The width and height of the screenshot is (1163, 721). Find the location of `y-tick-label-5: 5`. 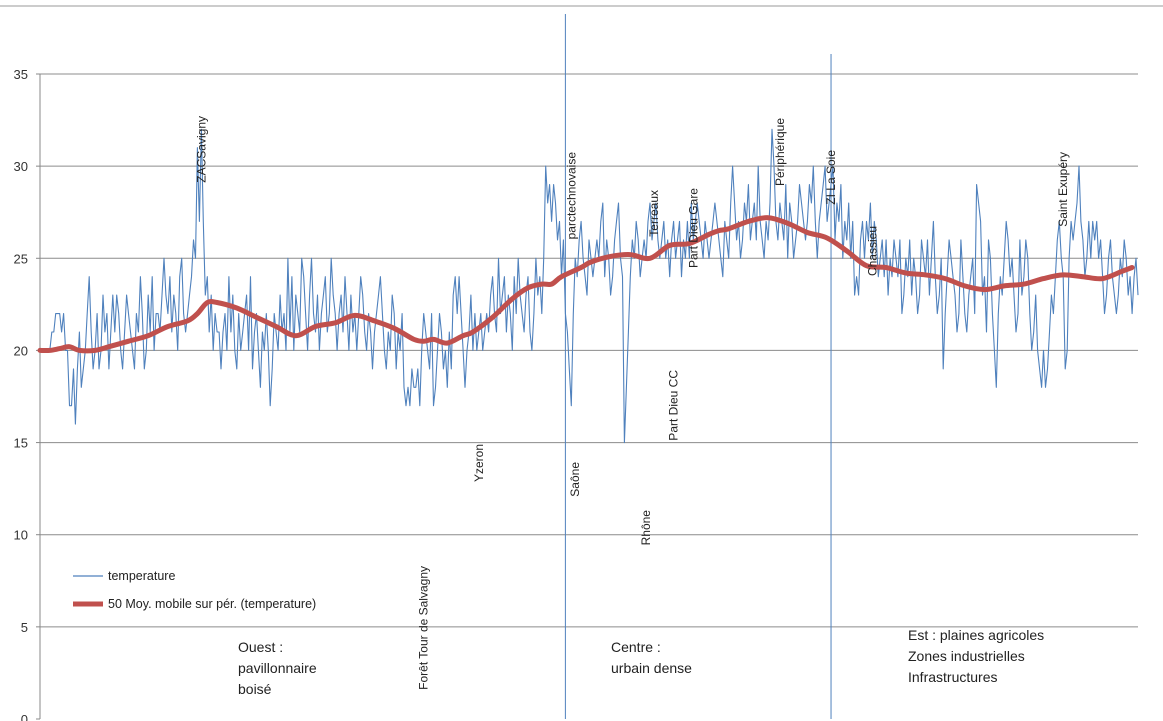

y-tick-label-5: 5 is located at coordinates (24, 627).